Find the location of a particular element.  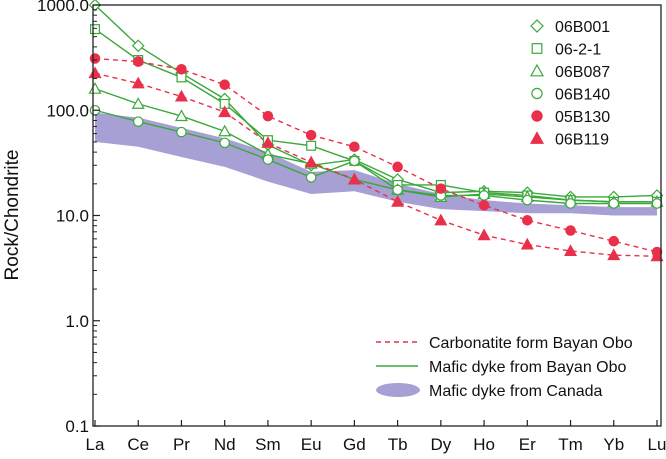

legend-marker-06b140 is located at coordinates (537, 93).